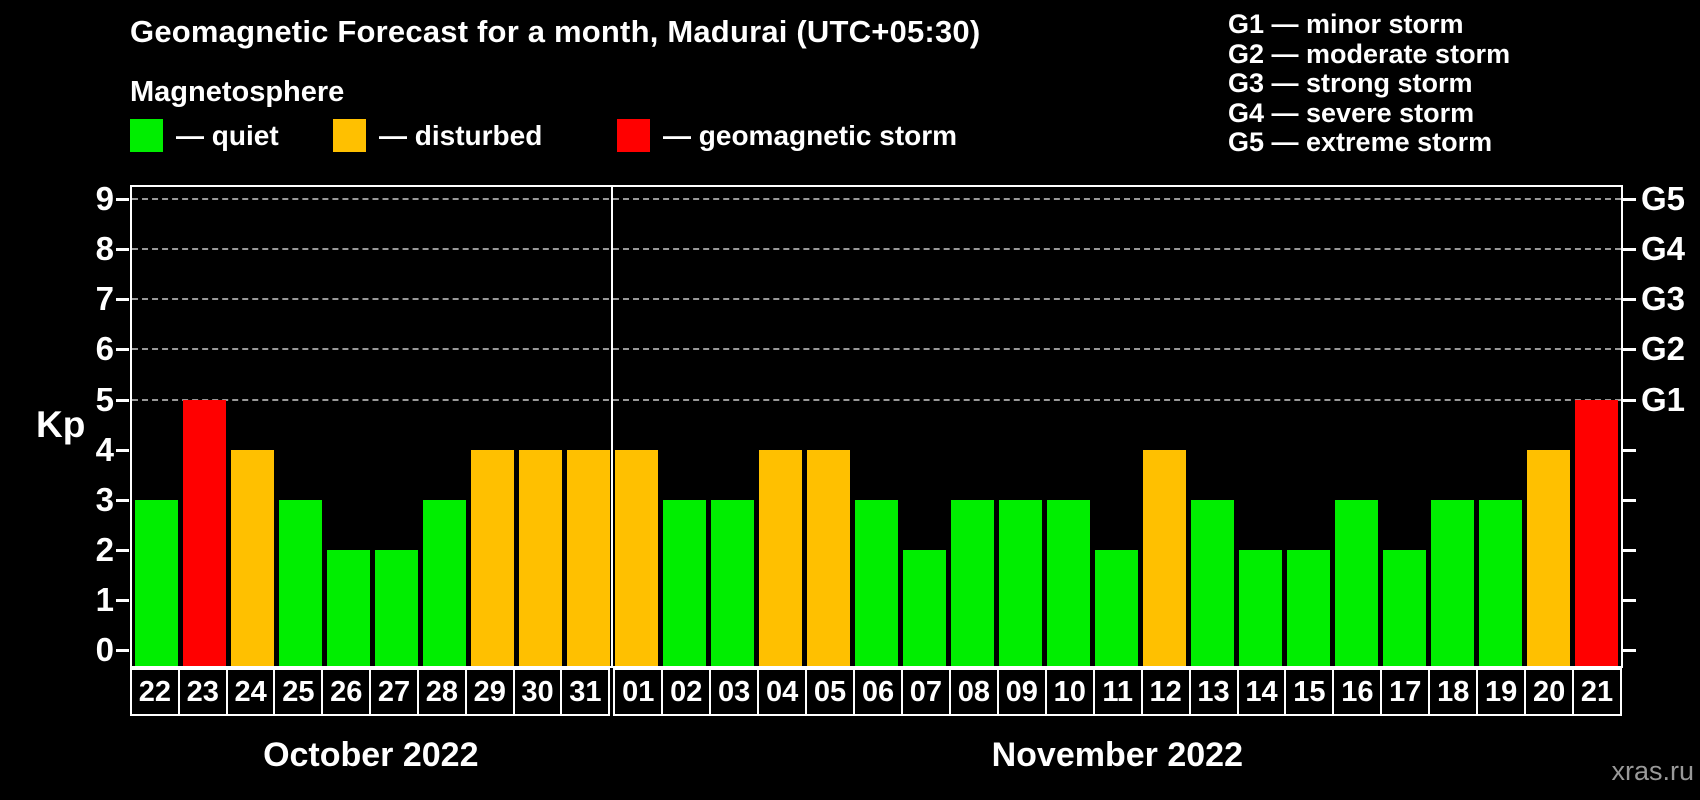 This screenshot has width=1700, height=800. Describe the element at coordinates (1261, 692) in the screenshot. I see `date-cell-14: 14` at that location.